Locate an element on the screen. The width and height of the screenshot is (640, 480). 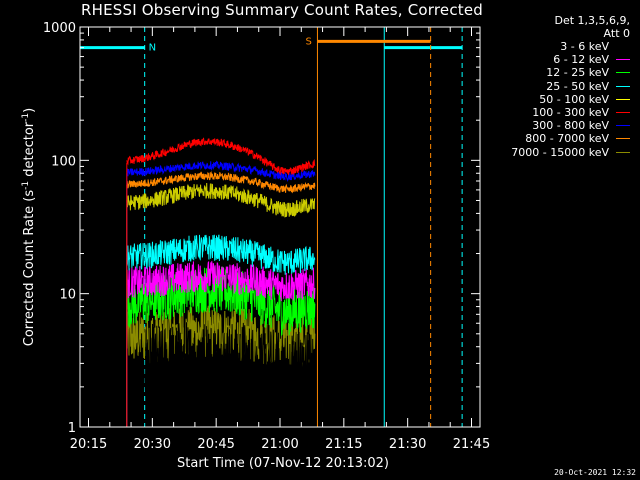
legend-label: 50 - 100 keV is located at coordinates (574, 99).